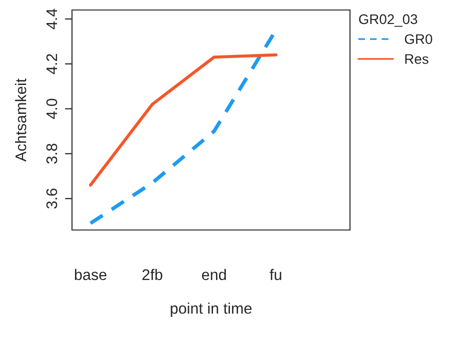 The image size is (450, 338). Describe the element at coordinates (152, 274) in the screenshot. I see `x-tick-label: 2fb` at that location.